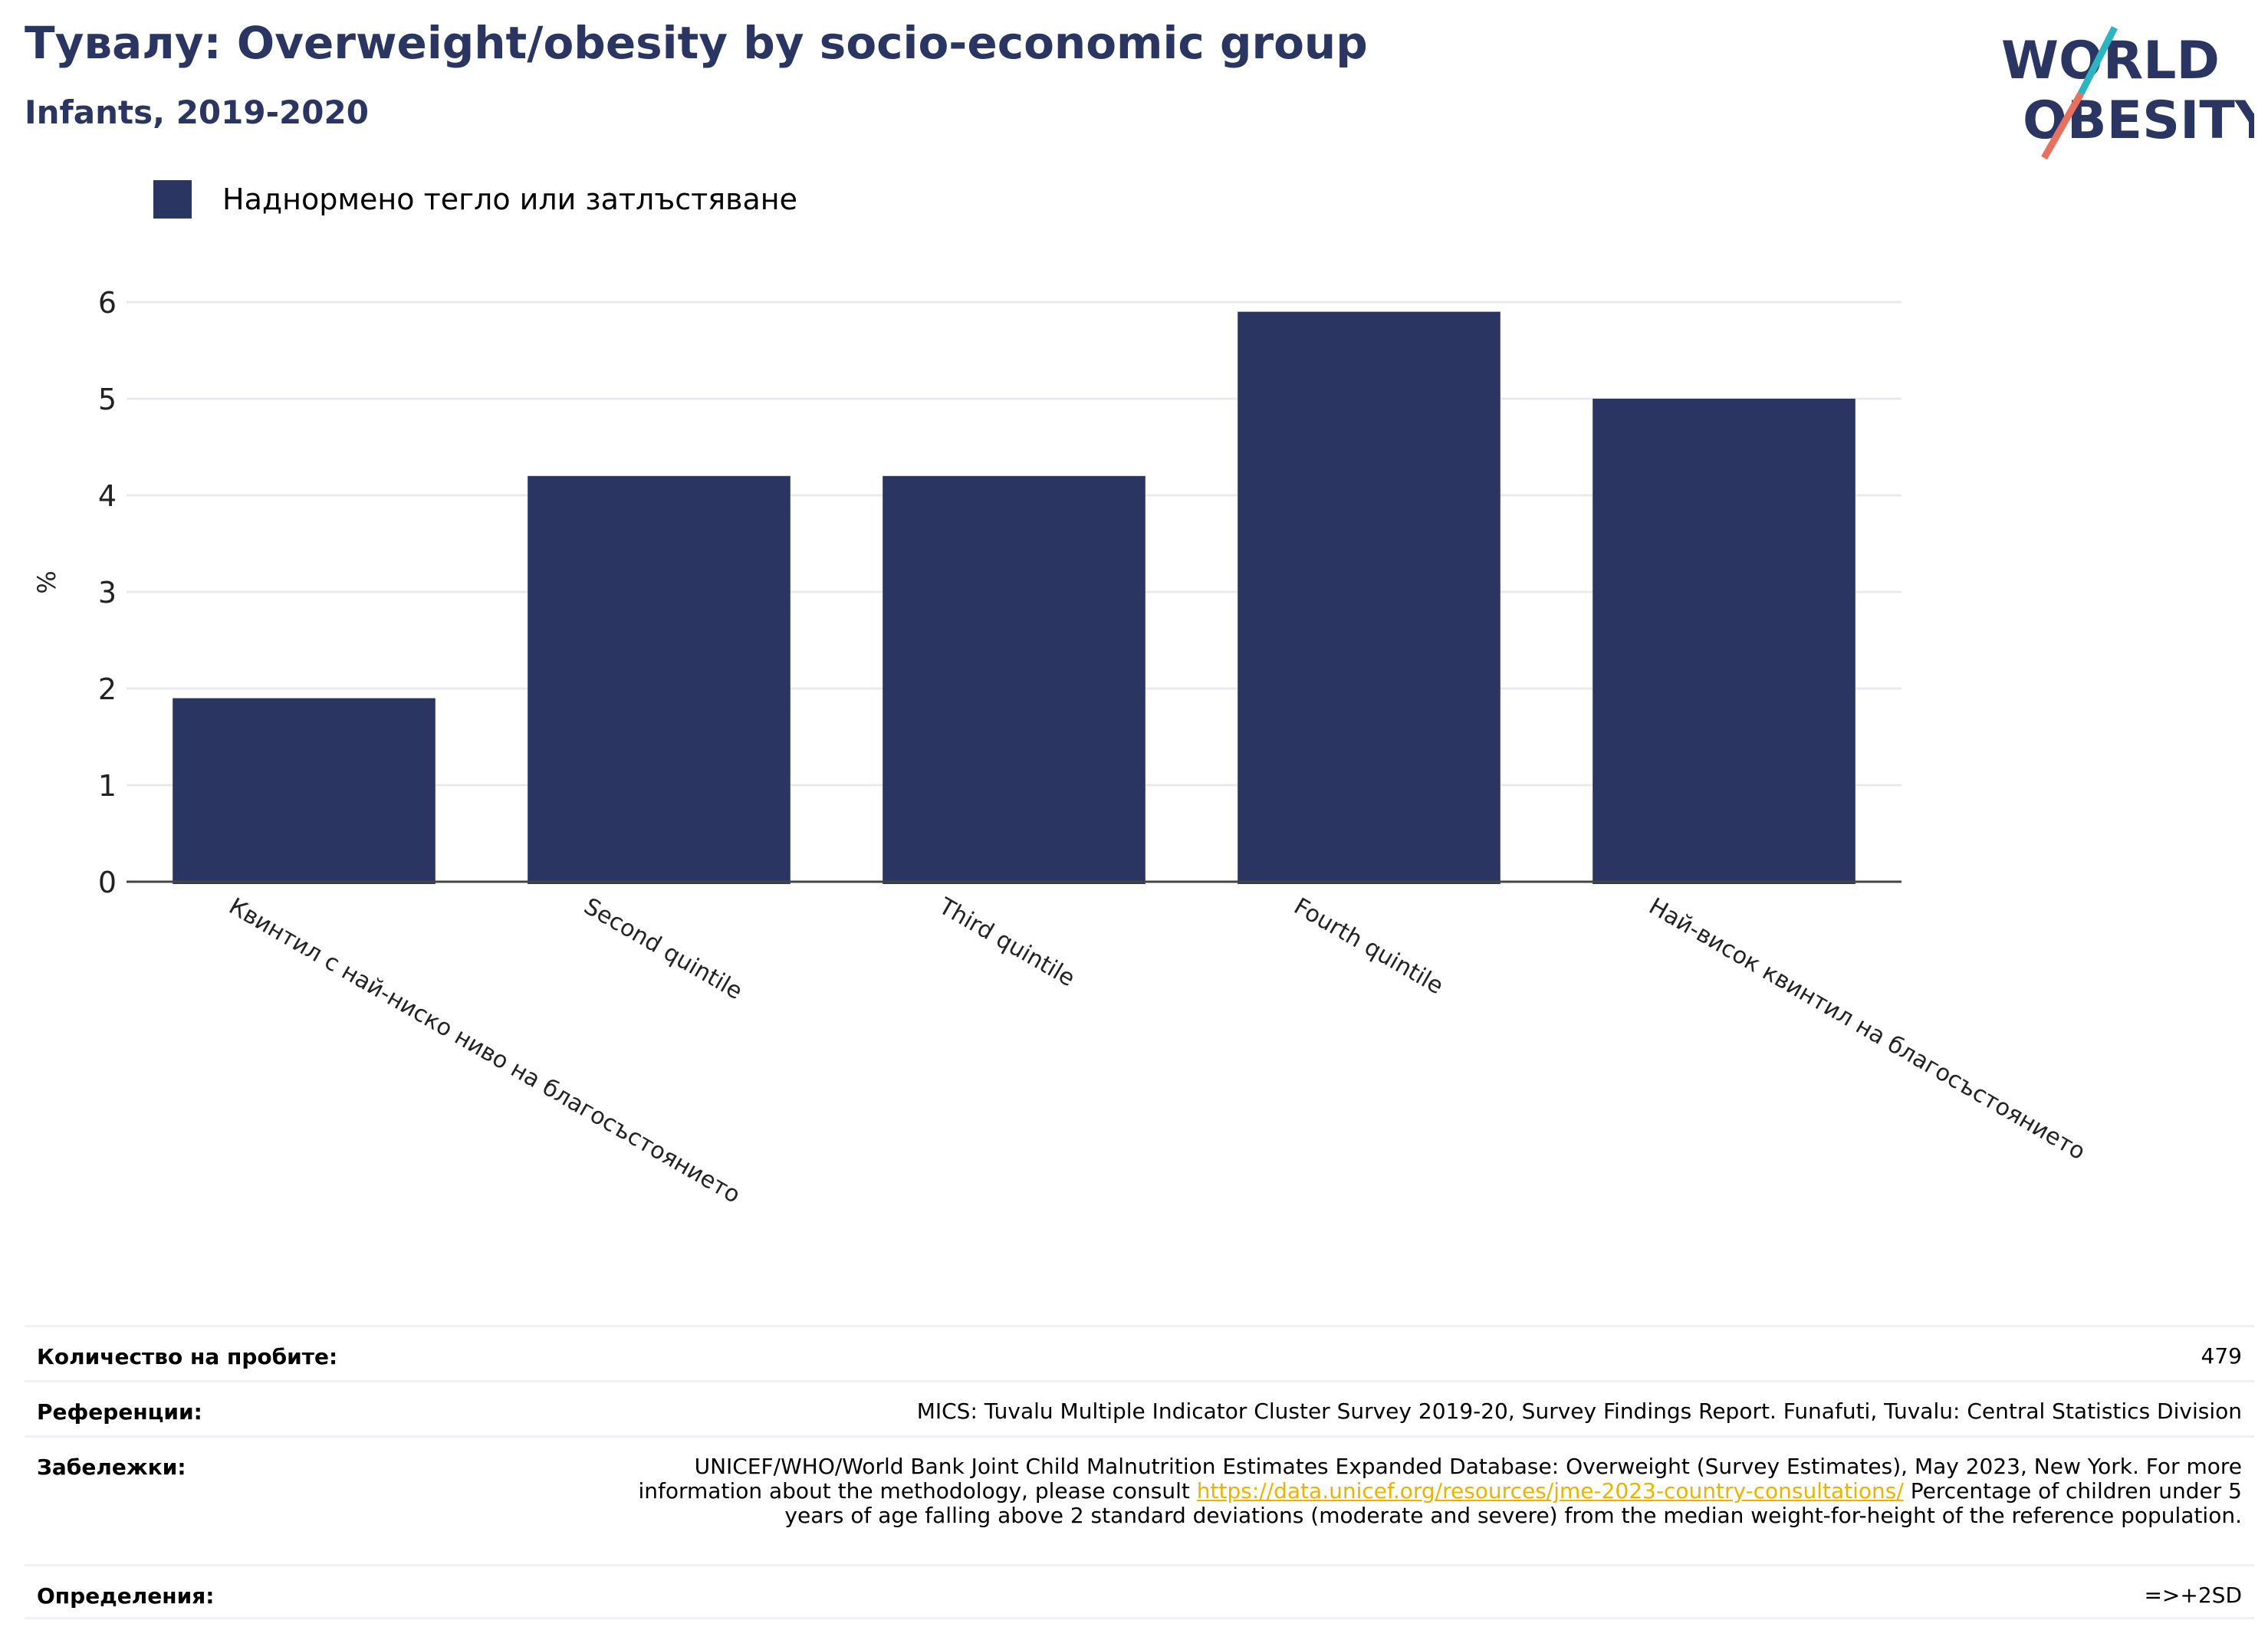 Image resolution: width=2268 pixels, height=1650 pixels. Describe the element at coordinates (1867, 1029) in the screenshot. I see `x-tick-label: Най-висок квинтил на благосъстоянието` at that location.